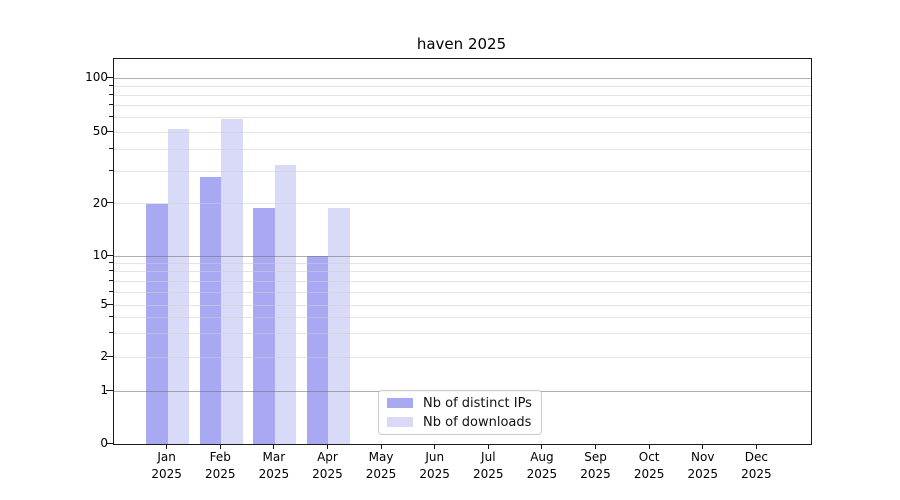 The width and height of the screenshot is (900, 500). Describe the element at coordinates (100, 255) in the screenshot. I see `y-tick-label: 10` at that location.